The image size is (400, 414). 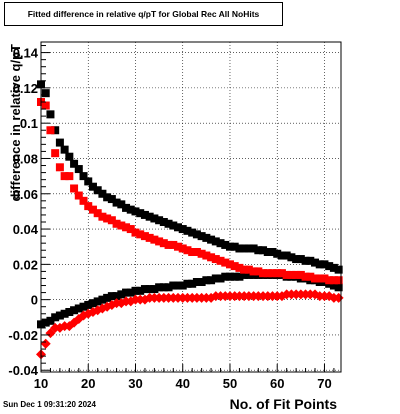 I want to click on x-tick-label: 50, so click(x=230, y=383).